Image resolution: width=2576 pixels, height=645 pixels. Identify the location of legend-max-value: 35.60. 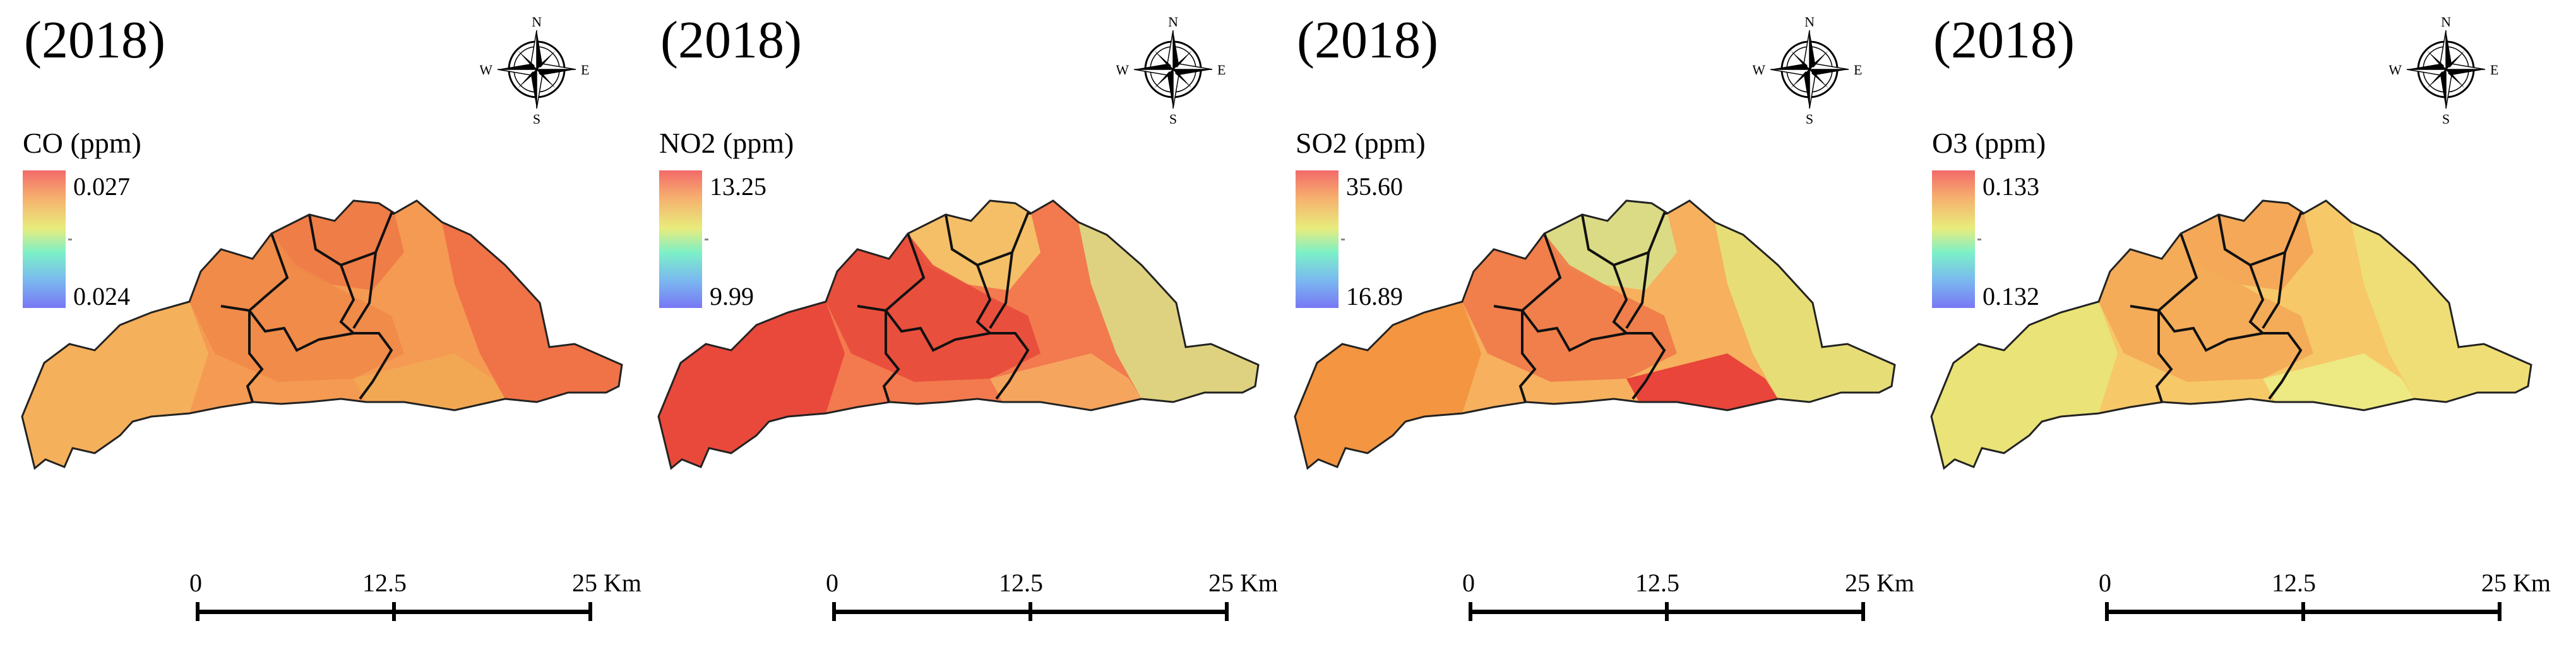
(1374, 187).